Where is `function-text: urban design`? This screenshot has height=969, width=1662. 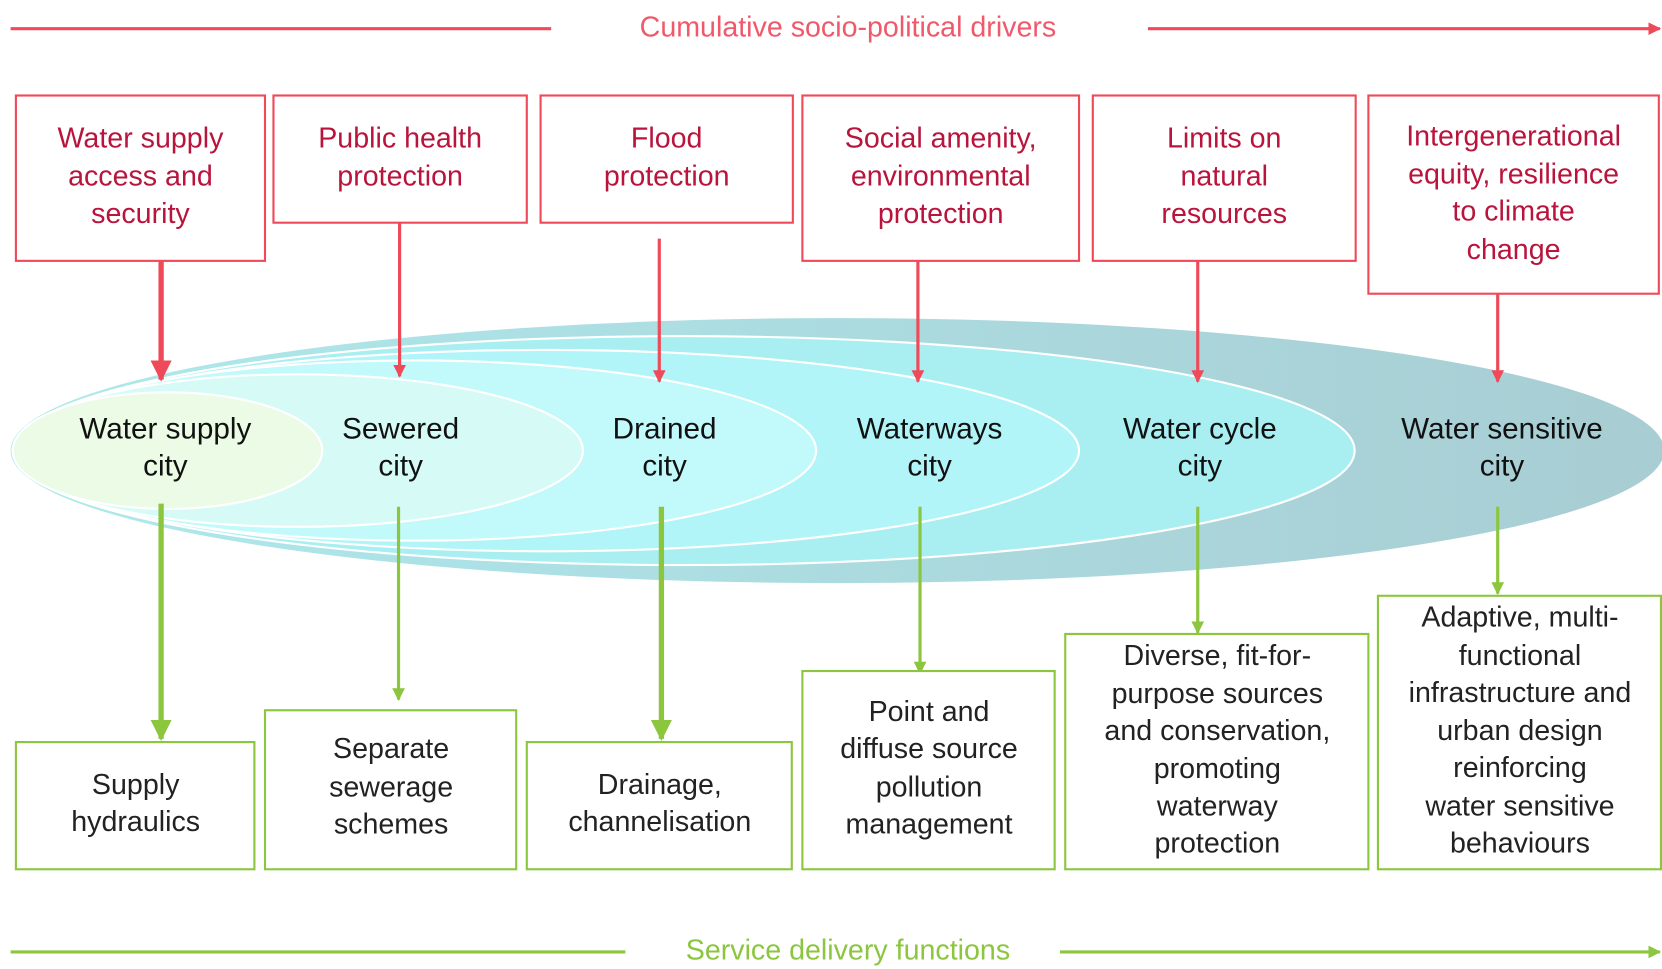
function-text: urban design is located at coordinates (1519, 731).